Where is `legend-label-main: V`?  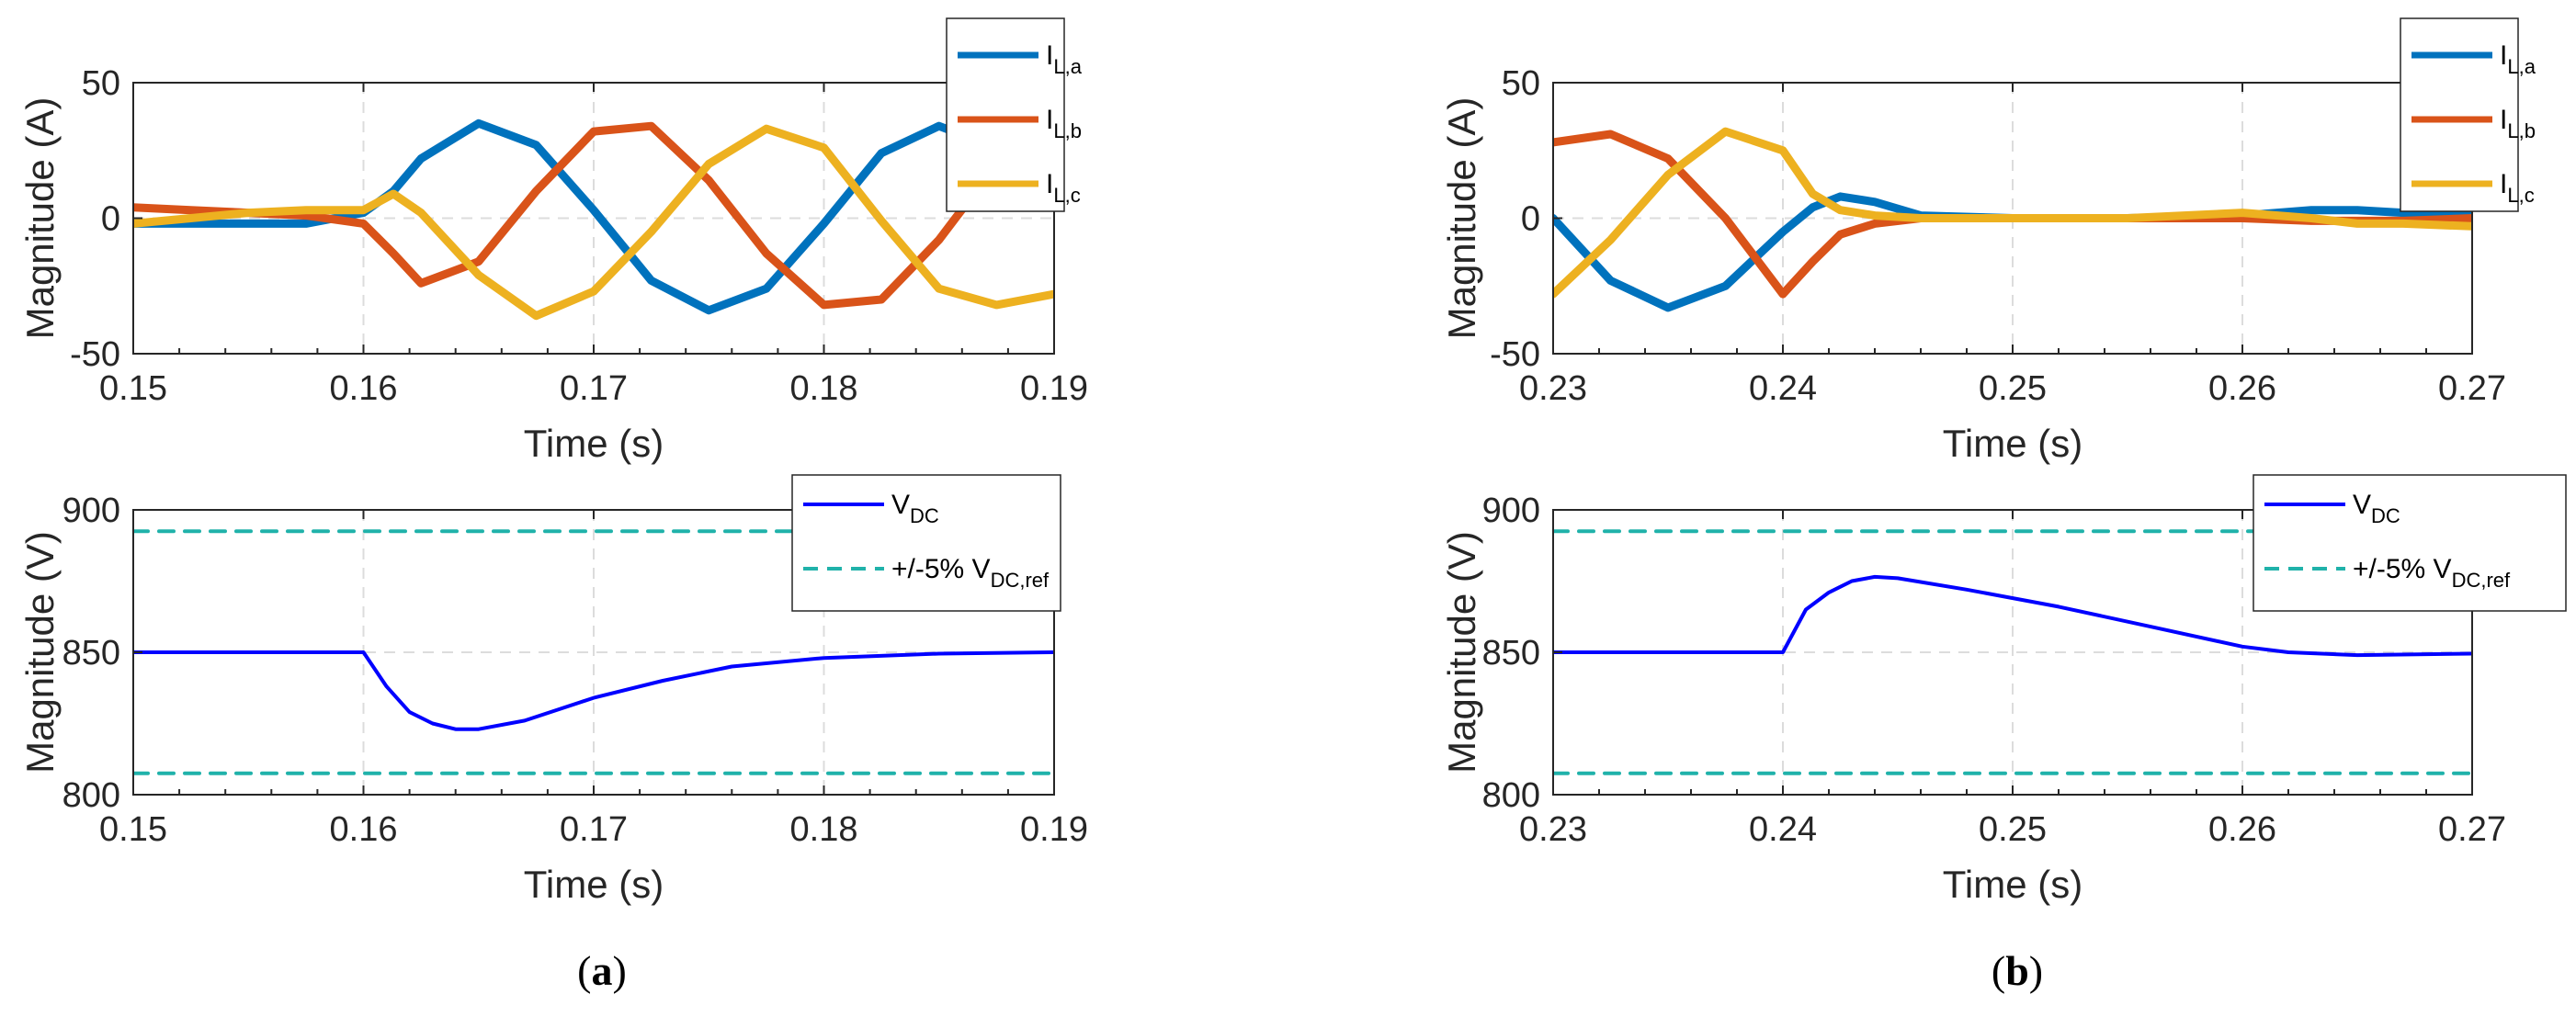 legend-label-main: V is located at coordinates (900, 505).